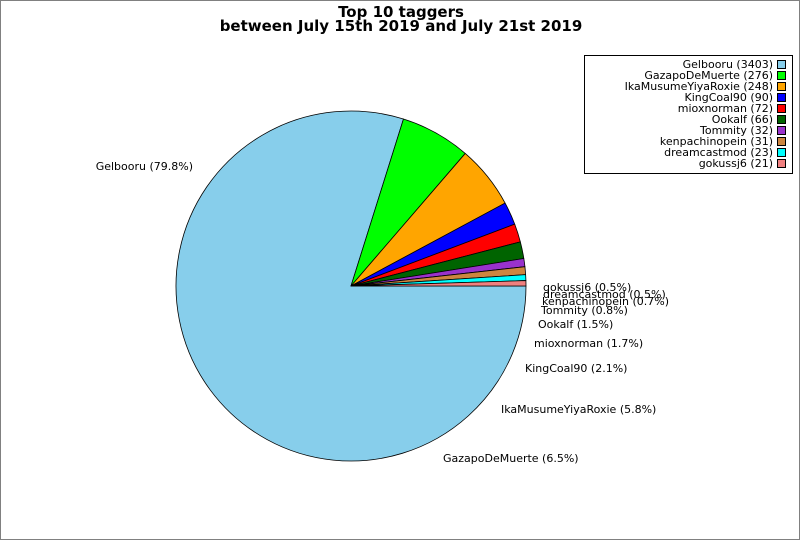 This screenshot has width=800, height=541. Describe the element at coordinates (742, 119) in the screenshot. I see `legend-label: Ookalf (66)` at that location.